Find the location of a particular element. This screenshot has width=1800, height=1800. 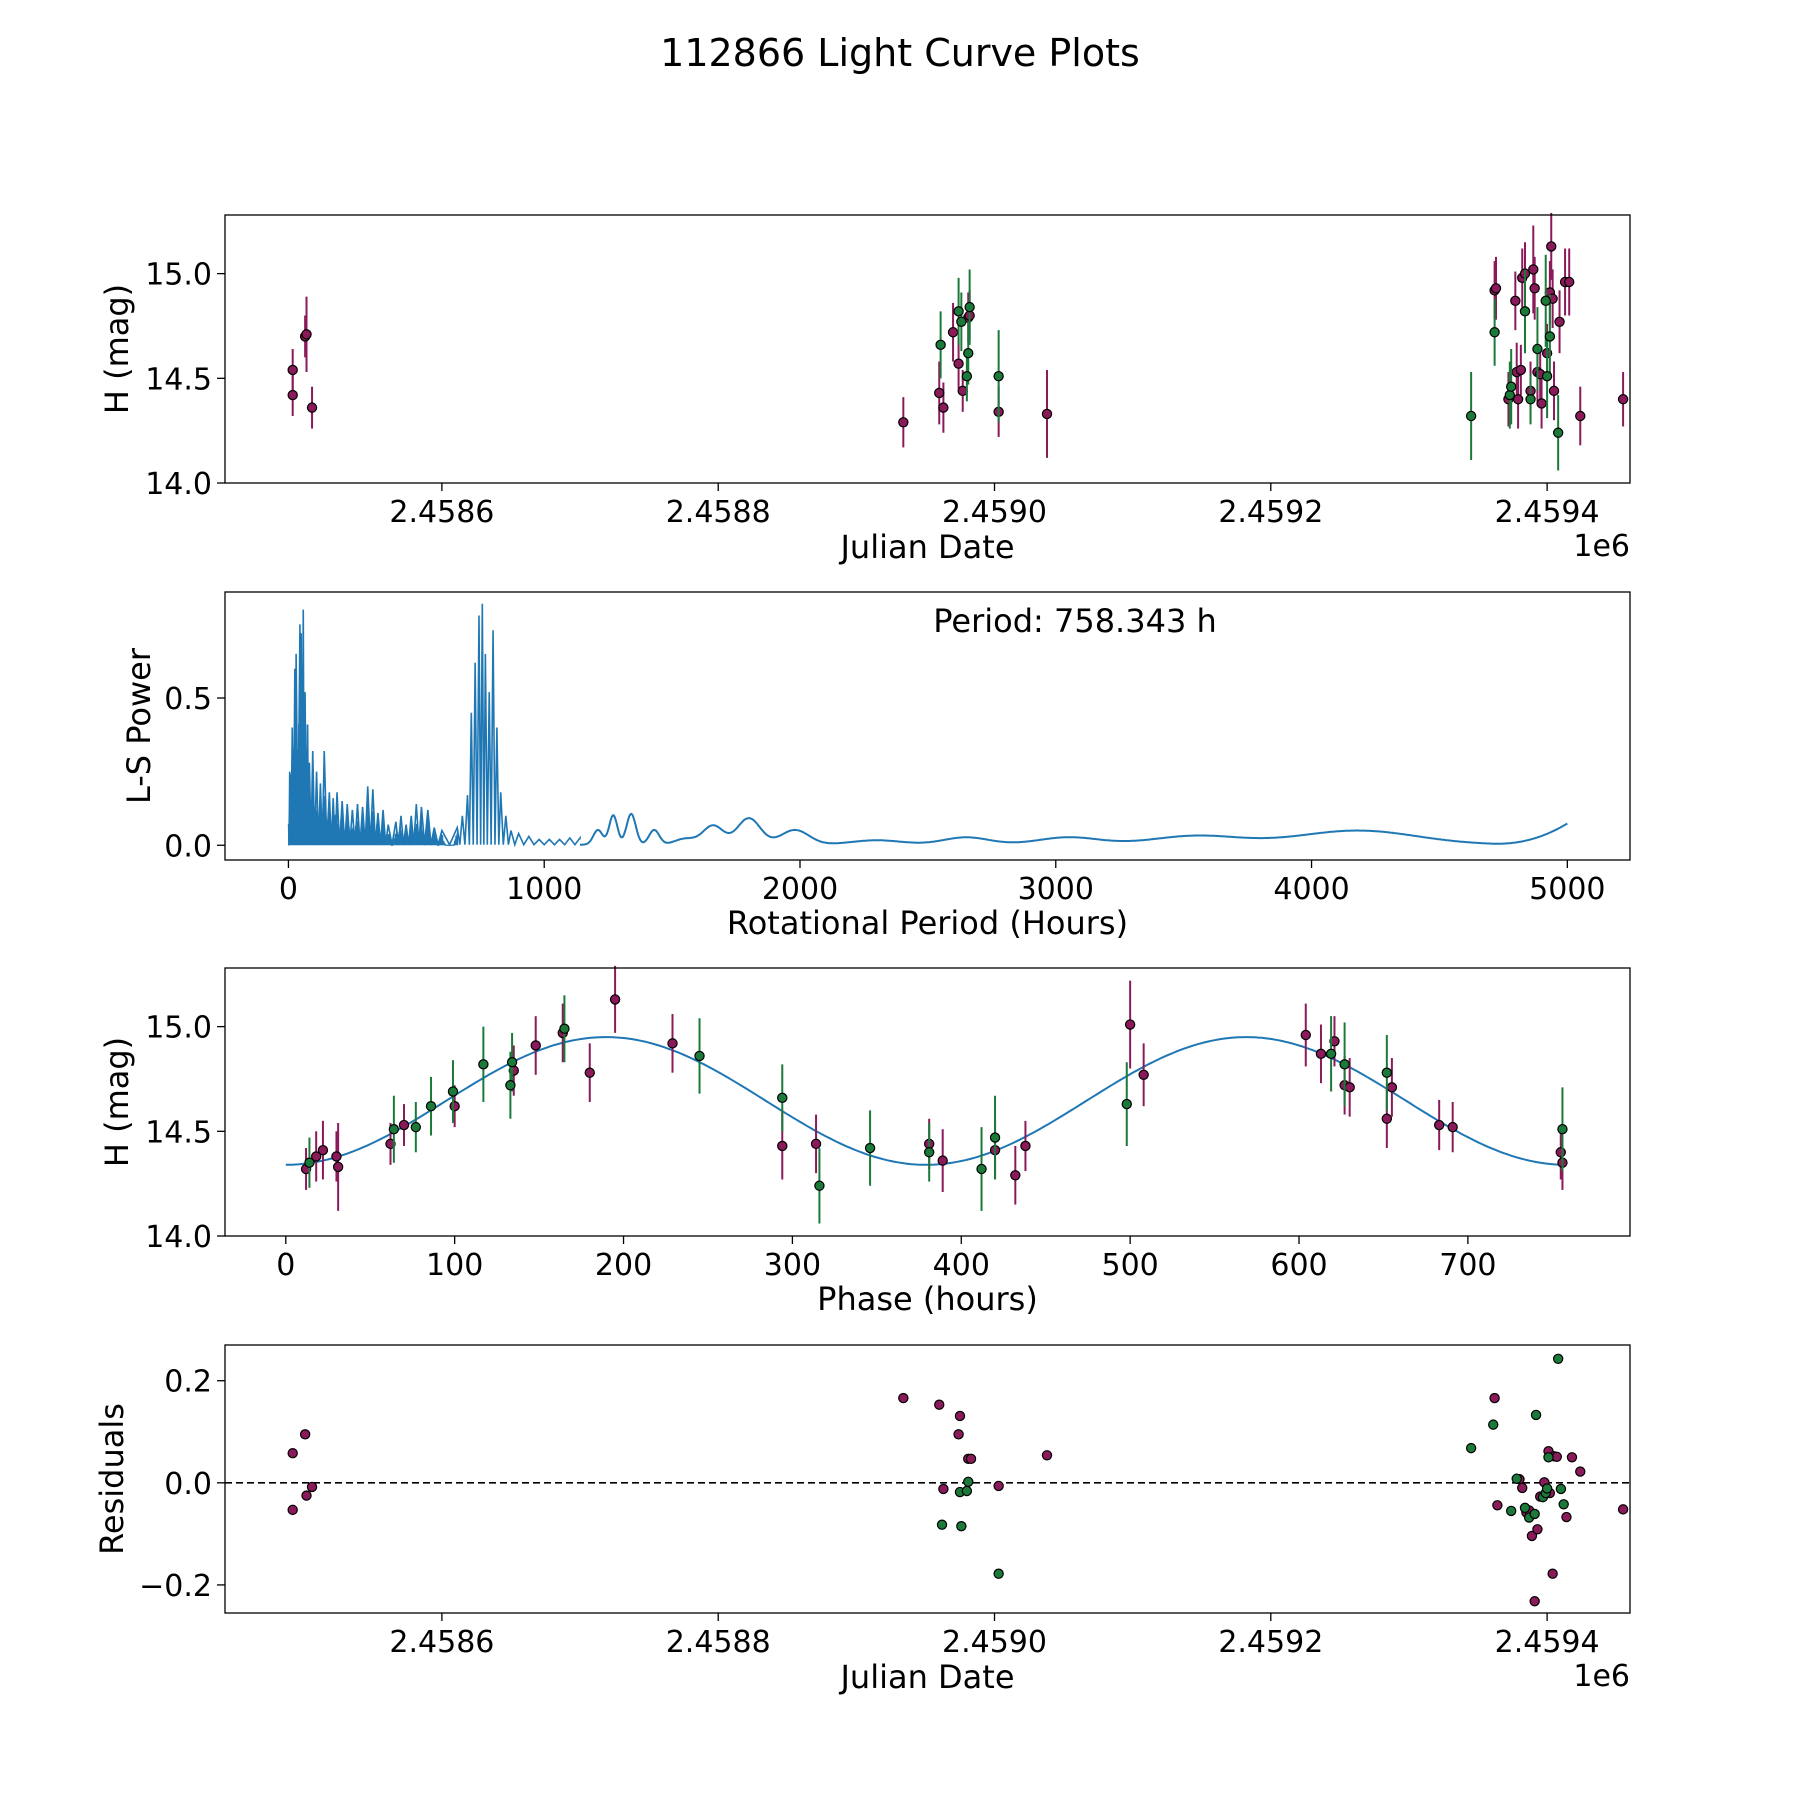

residuals-data-marks is located at coordinates (927, 1480).